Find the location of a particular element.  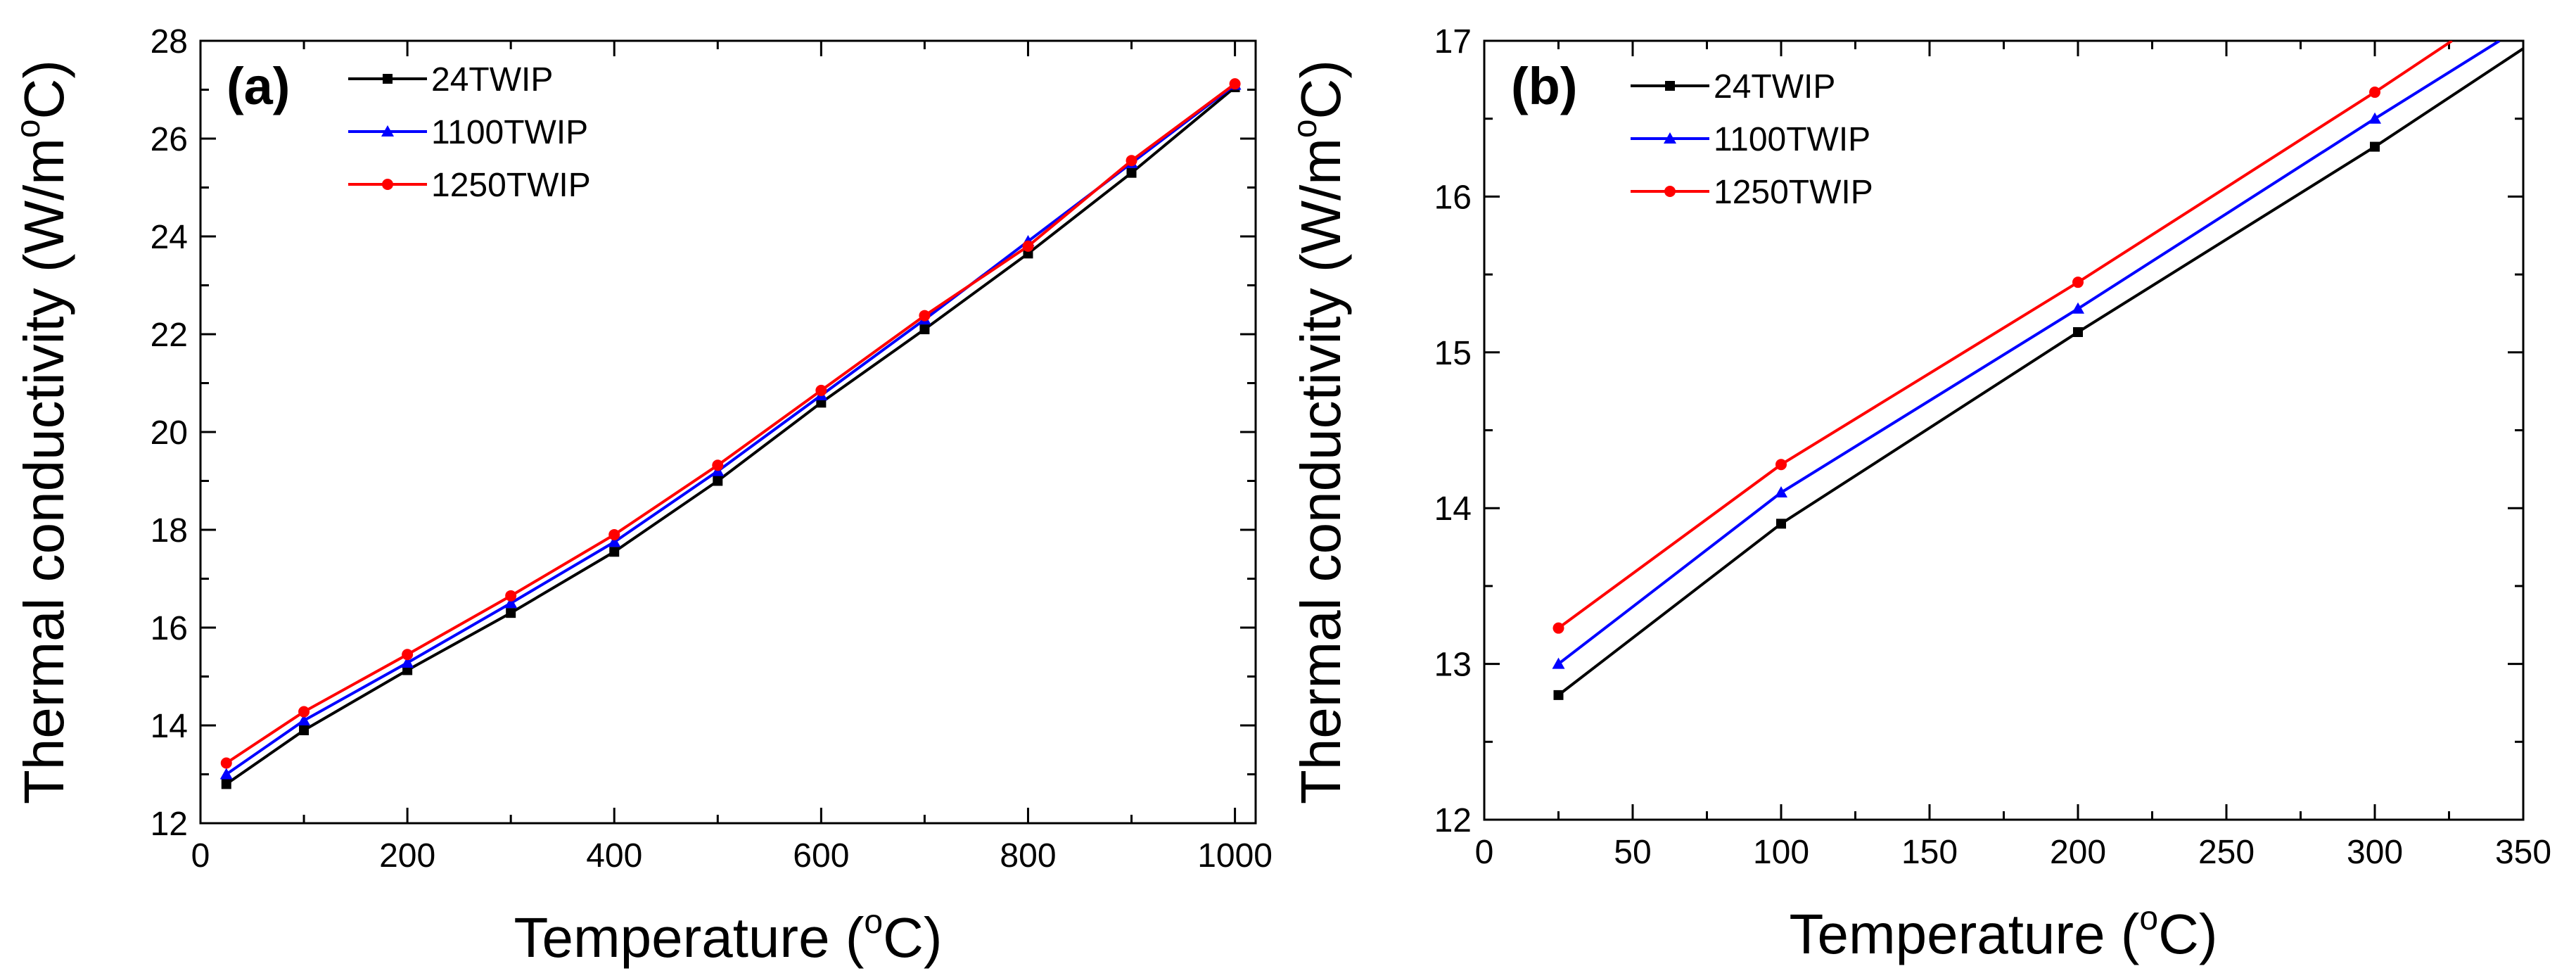

x-tick-label: 50 is located at coordinates (1632, 852).